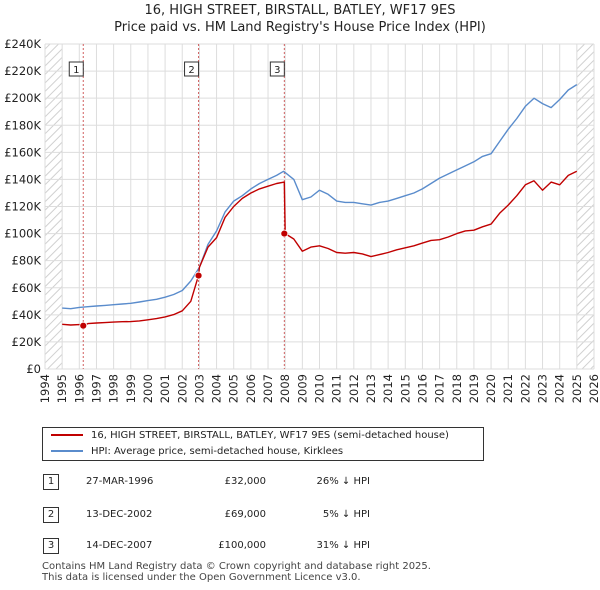 This screenshot has width=600, height=590. What do you see at coordinates (67, 451) in the screenshot?
I see `legend-swatch-hpi` at bounding box center [67, 451].